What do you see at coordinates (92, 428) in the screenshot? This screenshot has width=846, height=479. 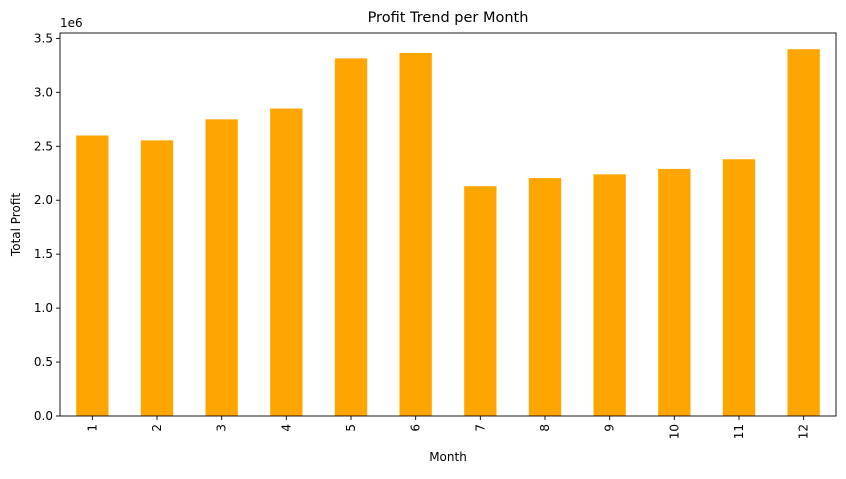 I see `x-tick-label: 1` at bounding box center [92, 428].